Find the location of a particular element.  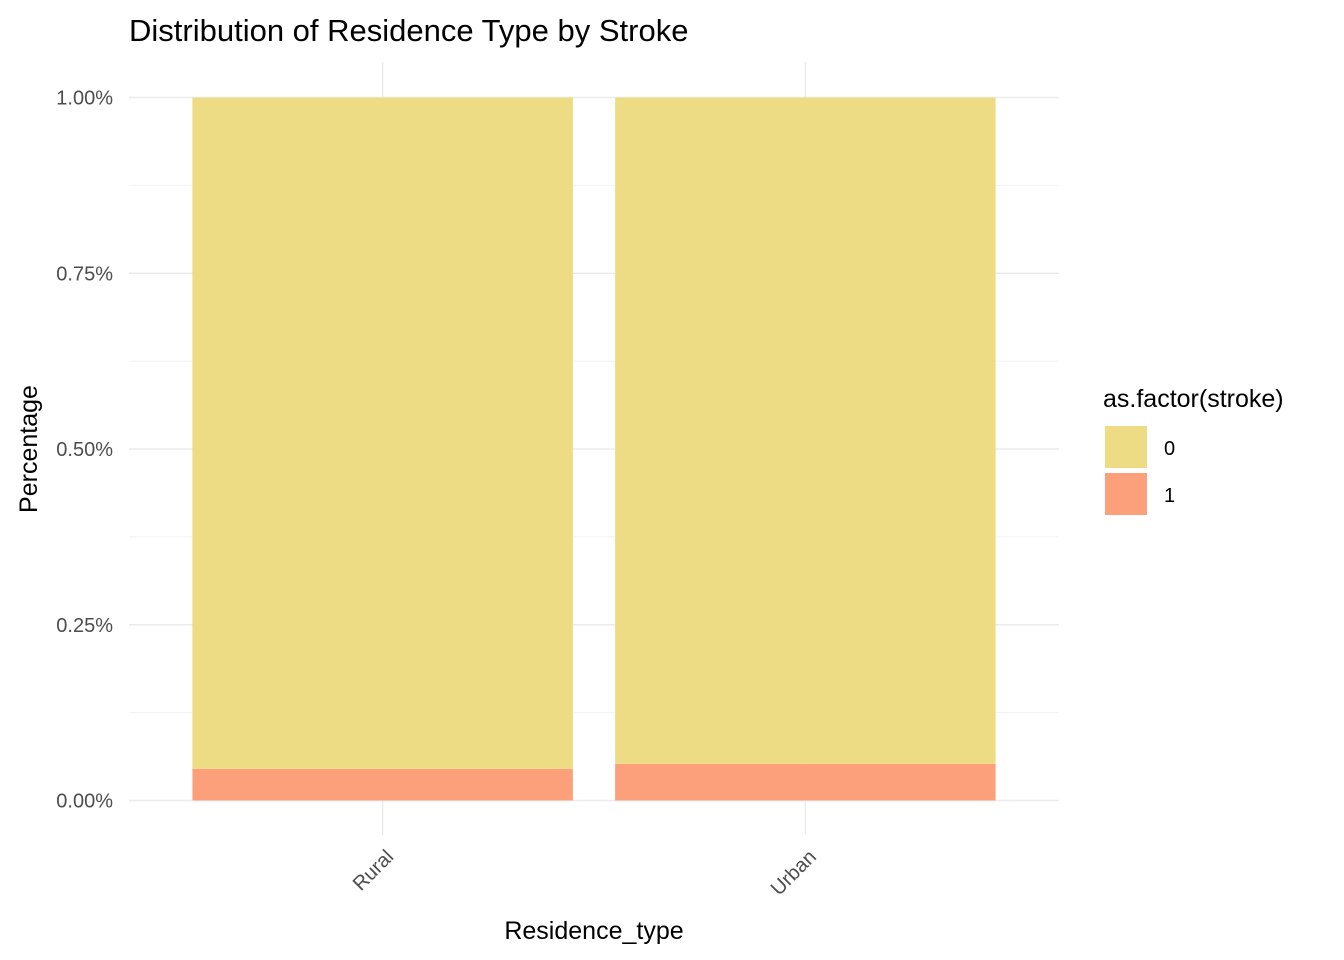

x-tick-label: Urban is located at coordinates (794, 873).